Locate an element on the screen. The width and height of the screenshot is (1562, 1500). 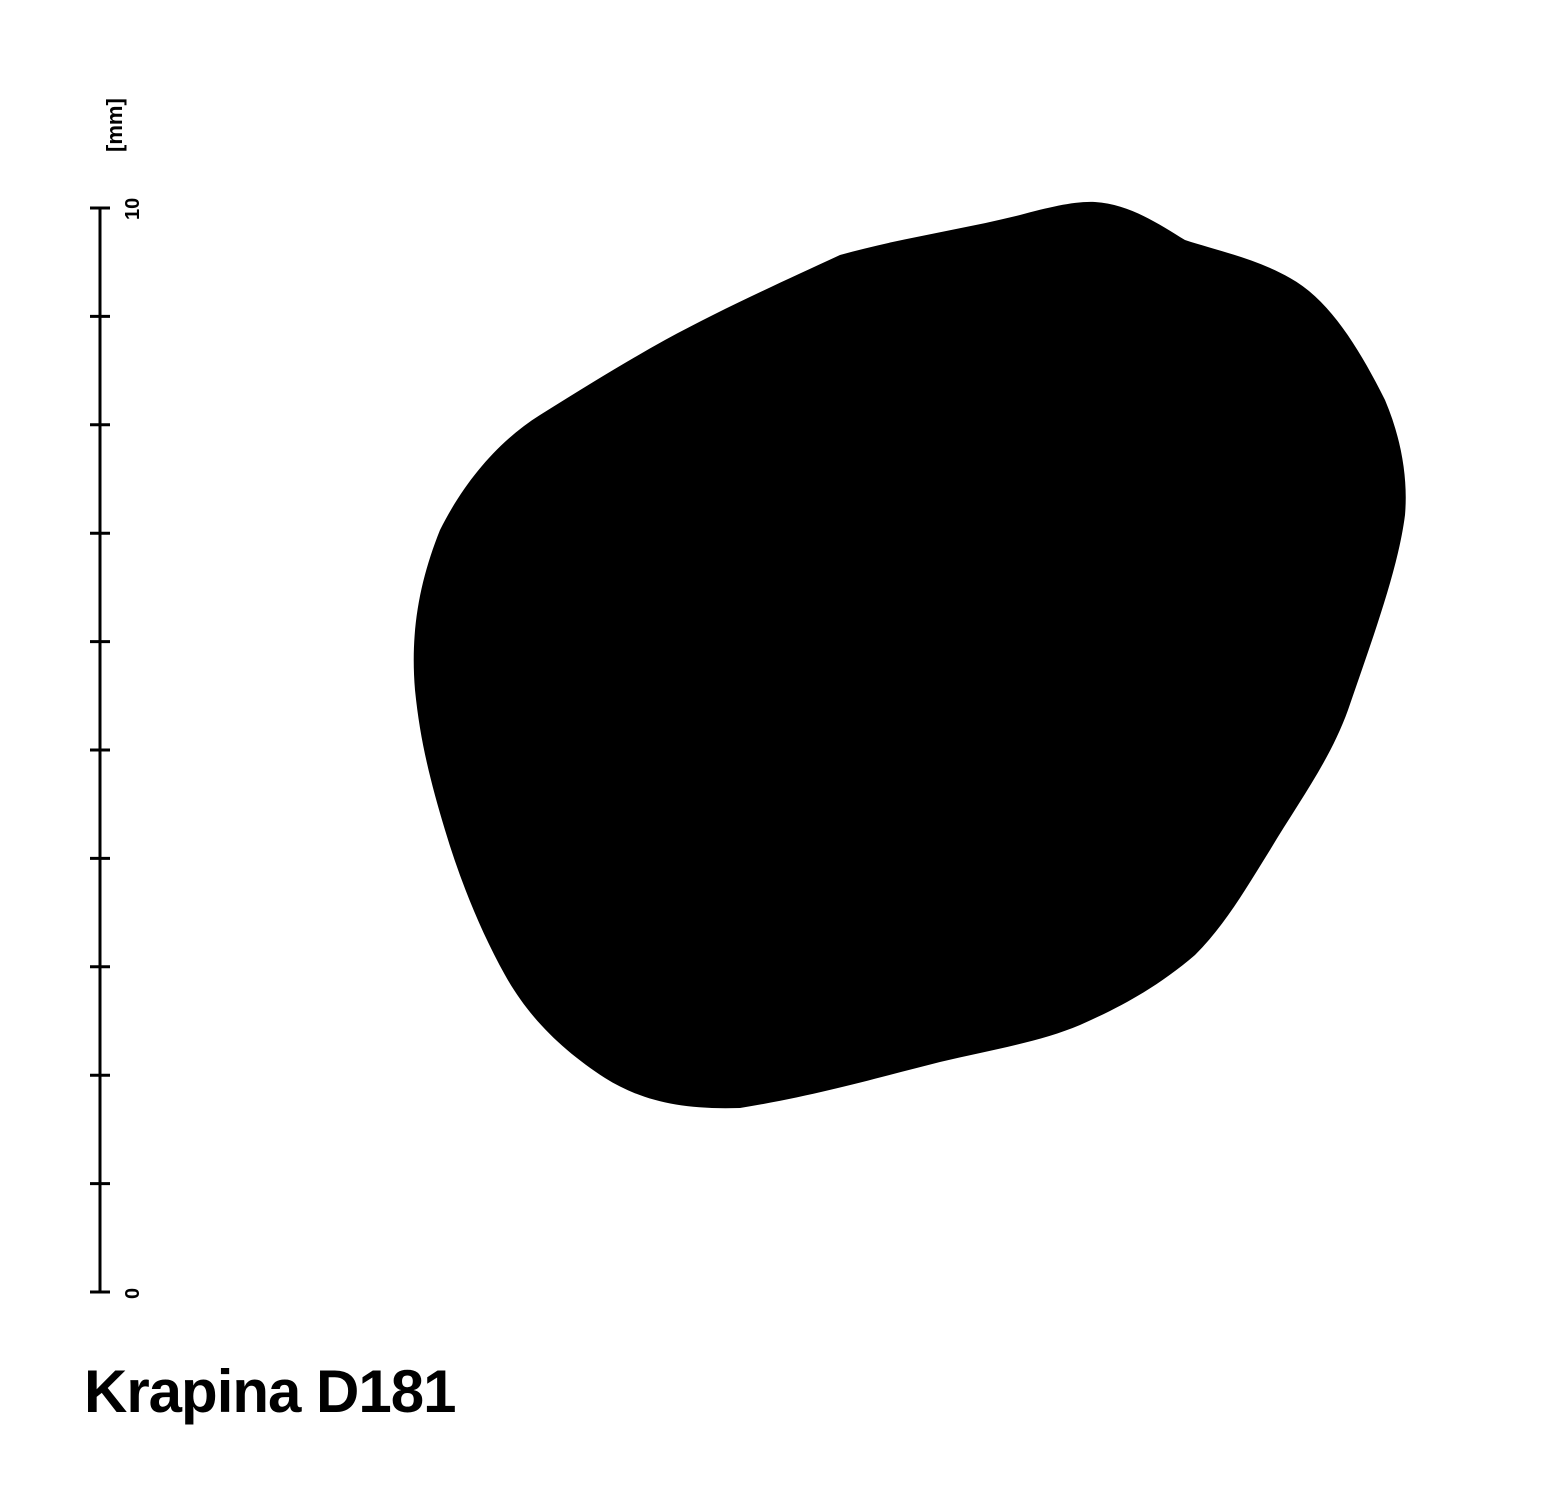
scale-unit-label: [mm] is located at coordinates (114, 125).